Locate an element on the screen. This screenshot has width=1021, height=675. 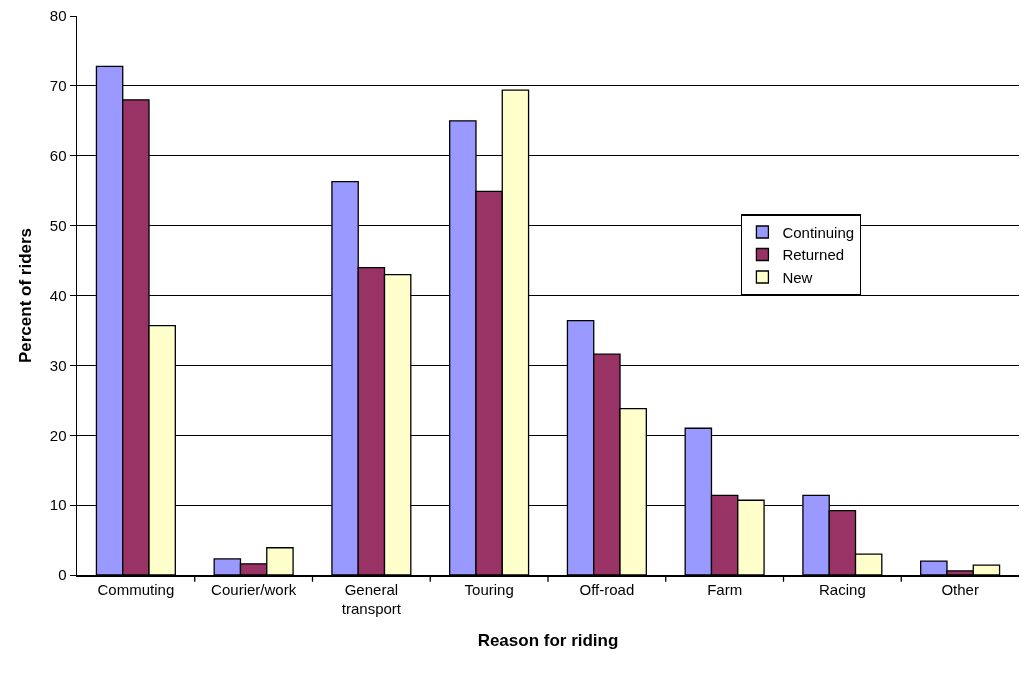
y-tick-label: 80 is located at coordinates (58, 16).